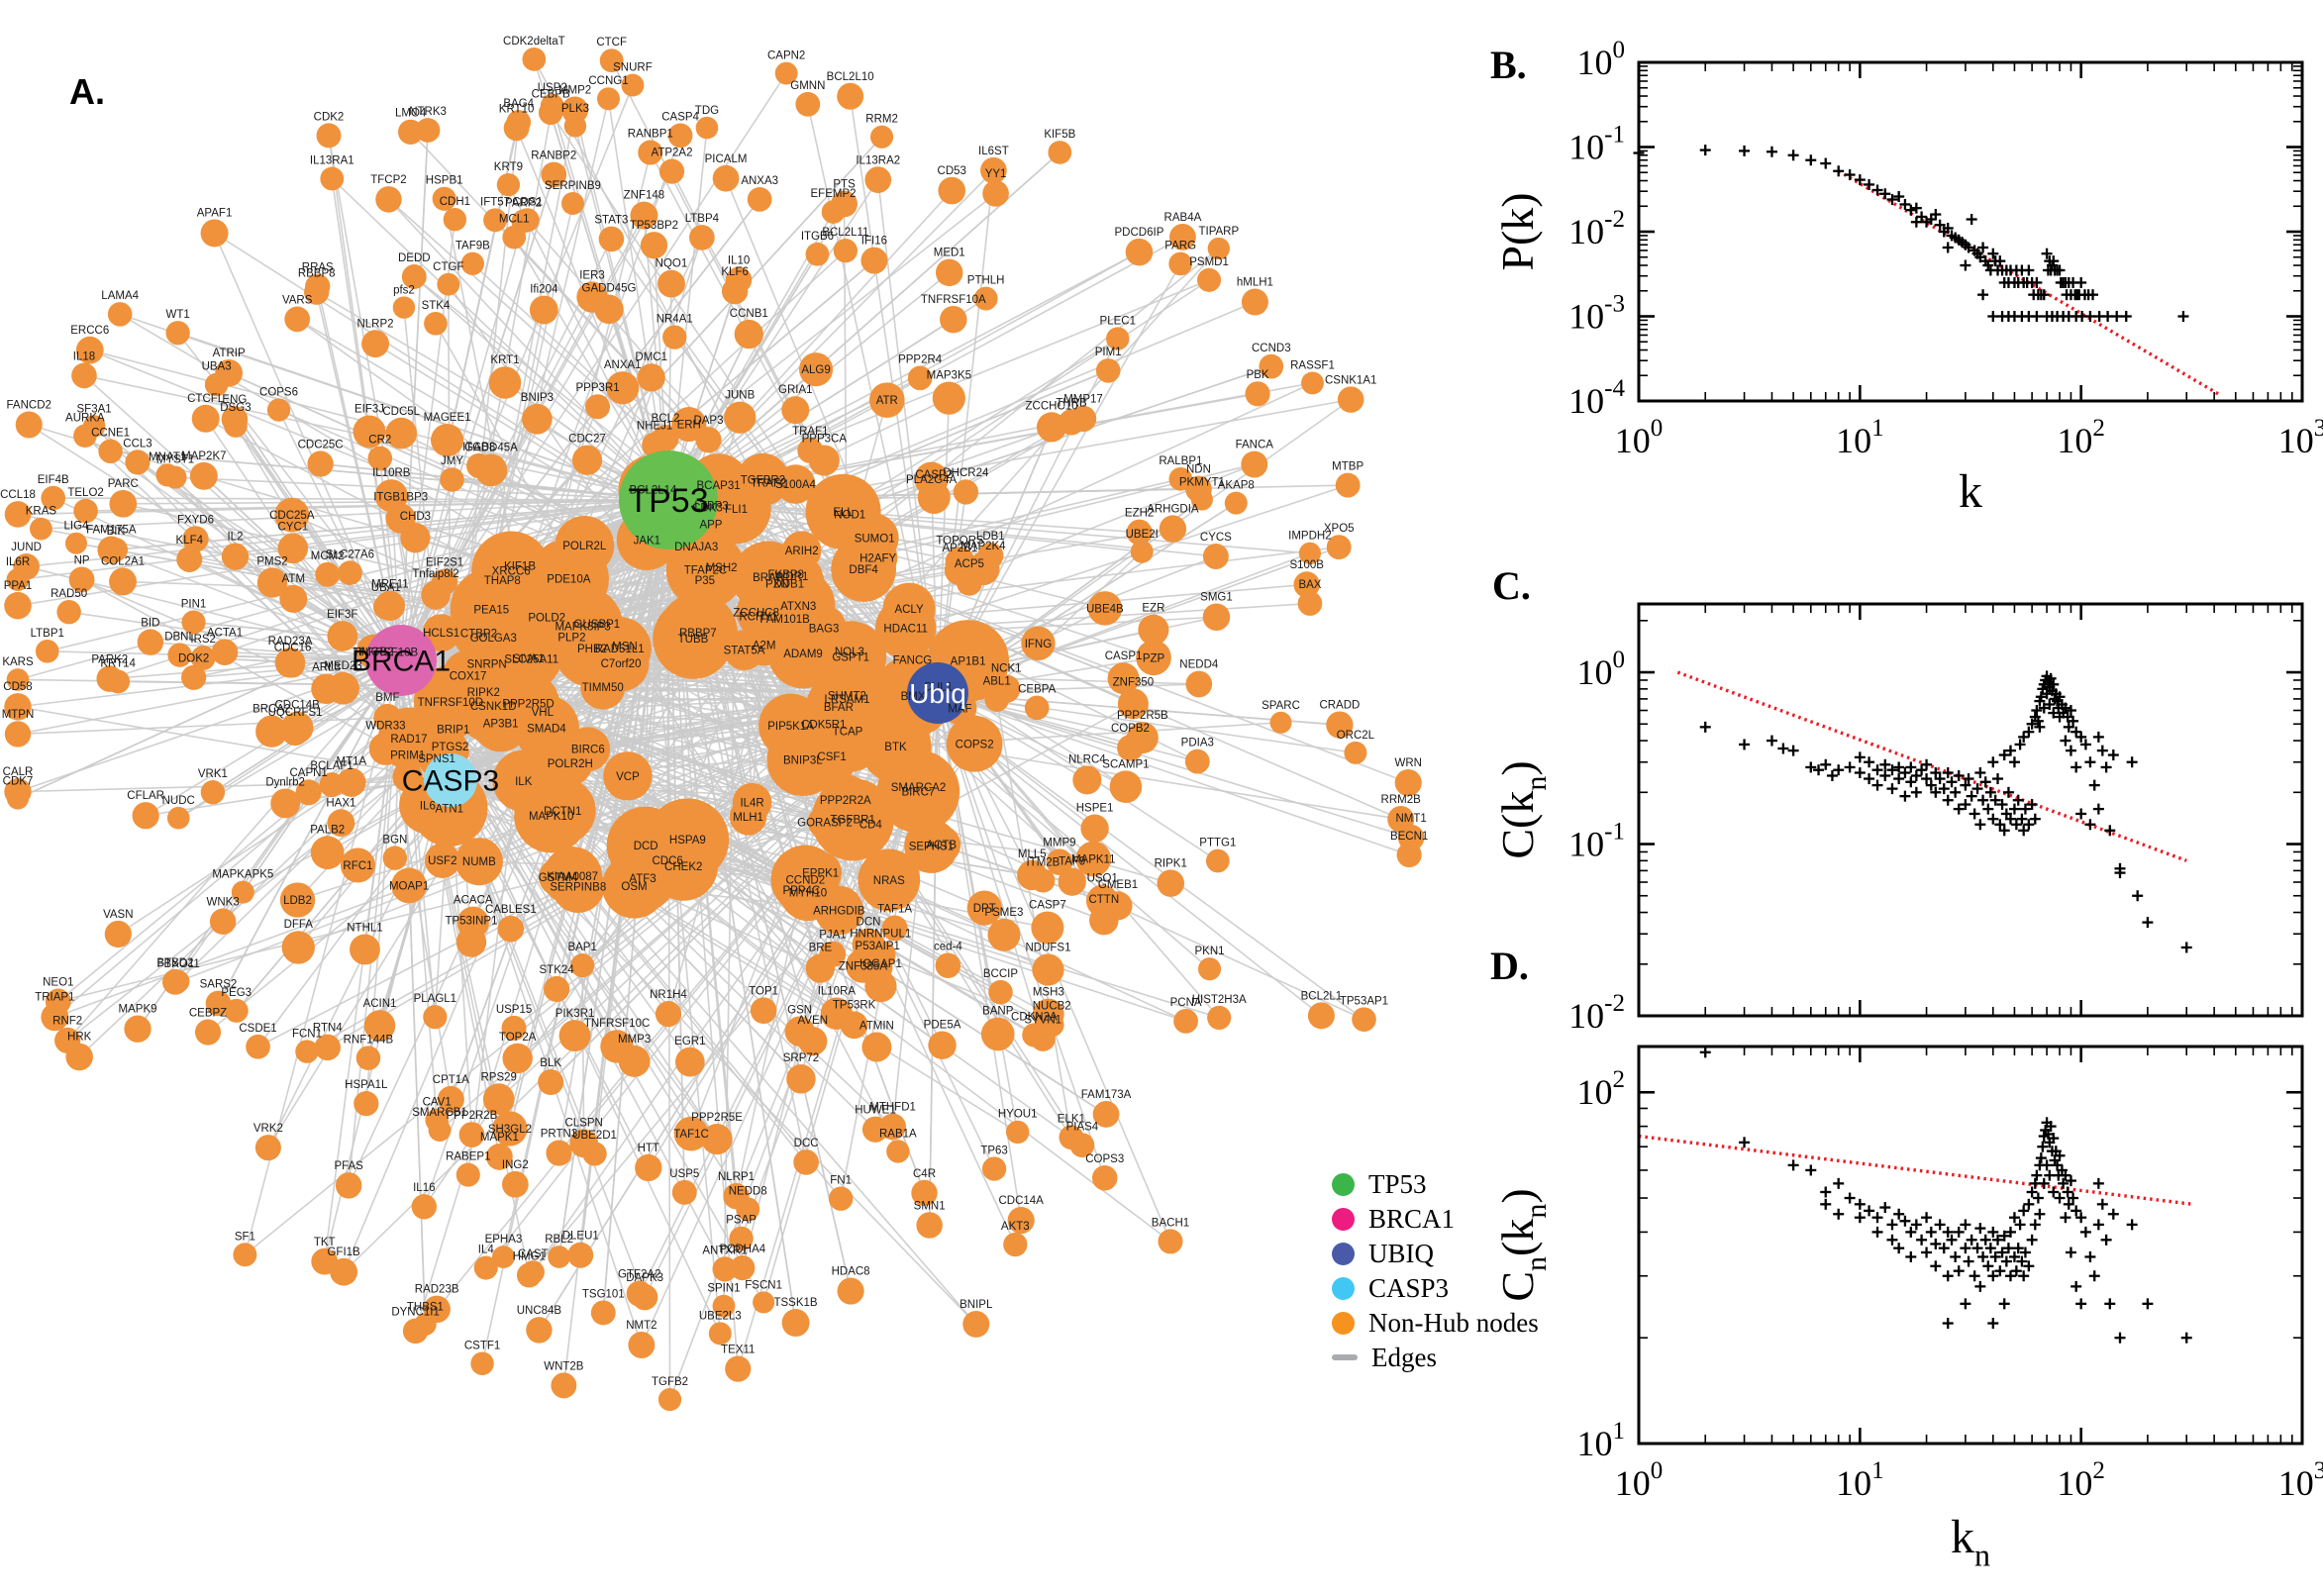  Describe the element at coordinates (366, 1085) in the screenshot. I see `network-node-label: HSPA1L` at that location.